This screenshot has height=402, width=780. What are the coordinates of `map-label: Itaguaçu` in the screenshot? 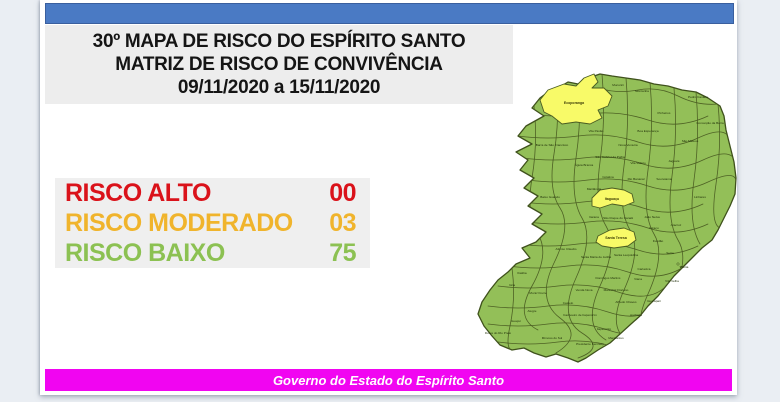 It's located at (612, 199).